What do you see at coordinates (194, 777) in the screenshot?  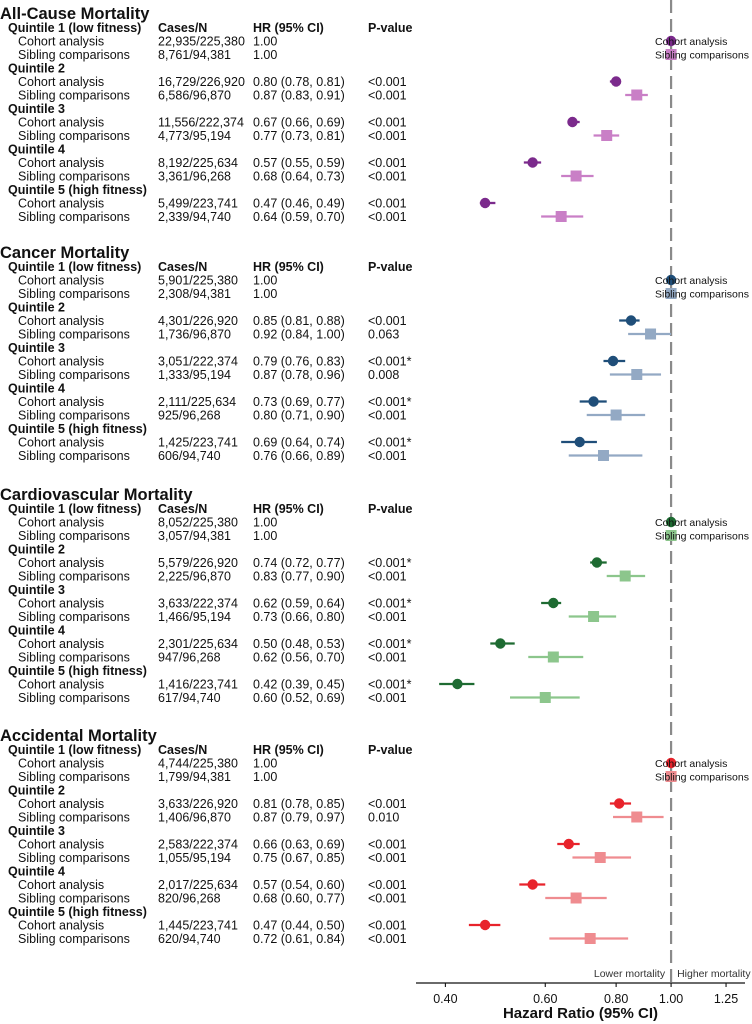 I see `cases-value: 1,799/94,381` at bounding box center [194, 777].